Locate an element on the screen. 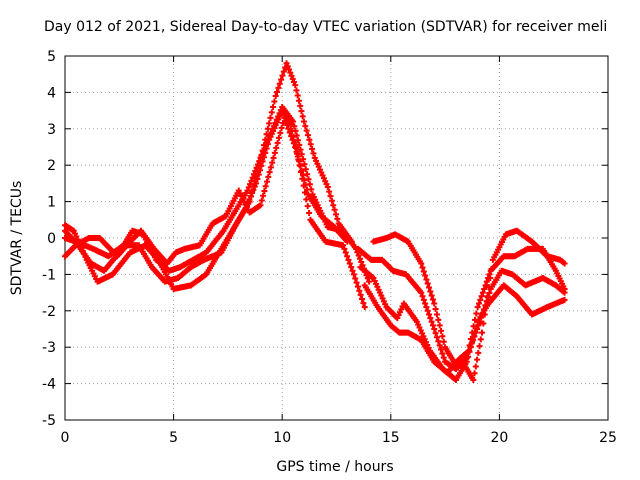 This screenshot has height=480, width=640. x-axis-label: GPS time / hours is located at coordinates (334, 467).